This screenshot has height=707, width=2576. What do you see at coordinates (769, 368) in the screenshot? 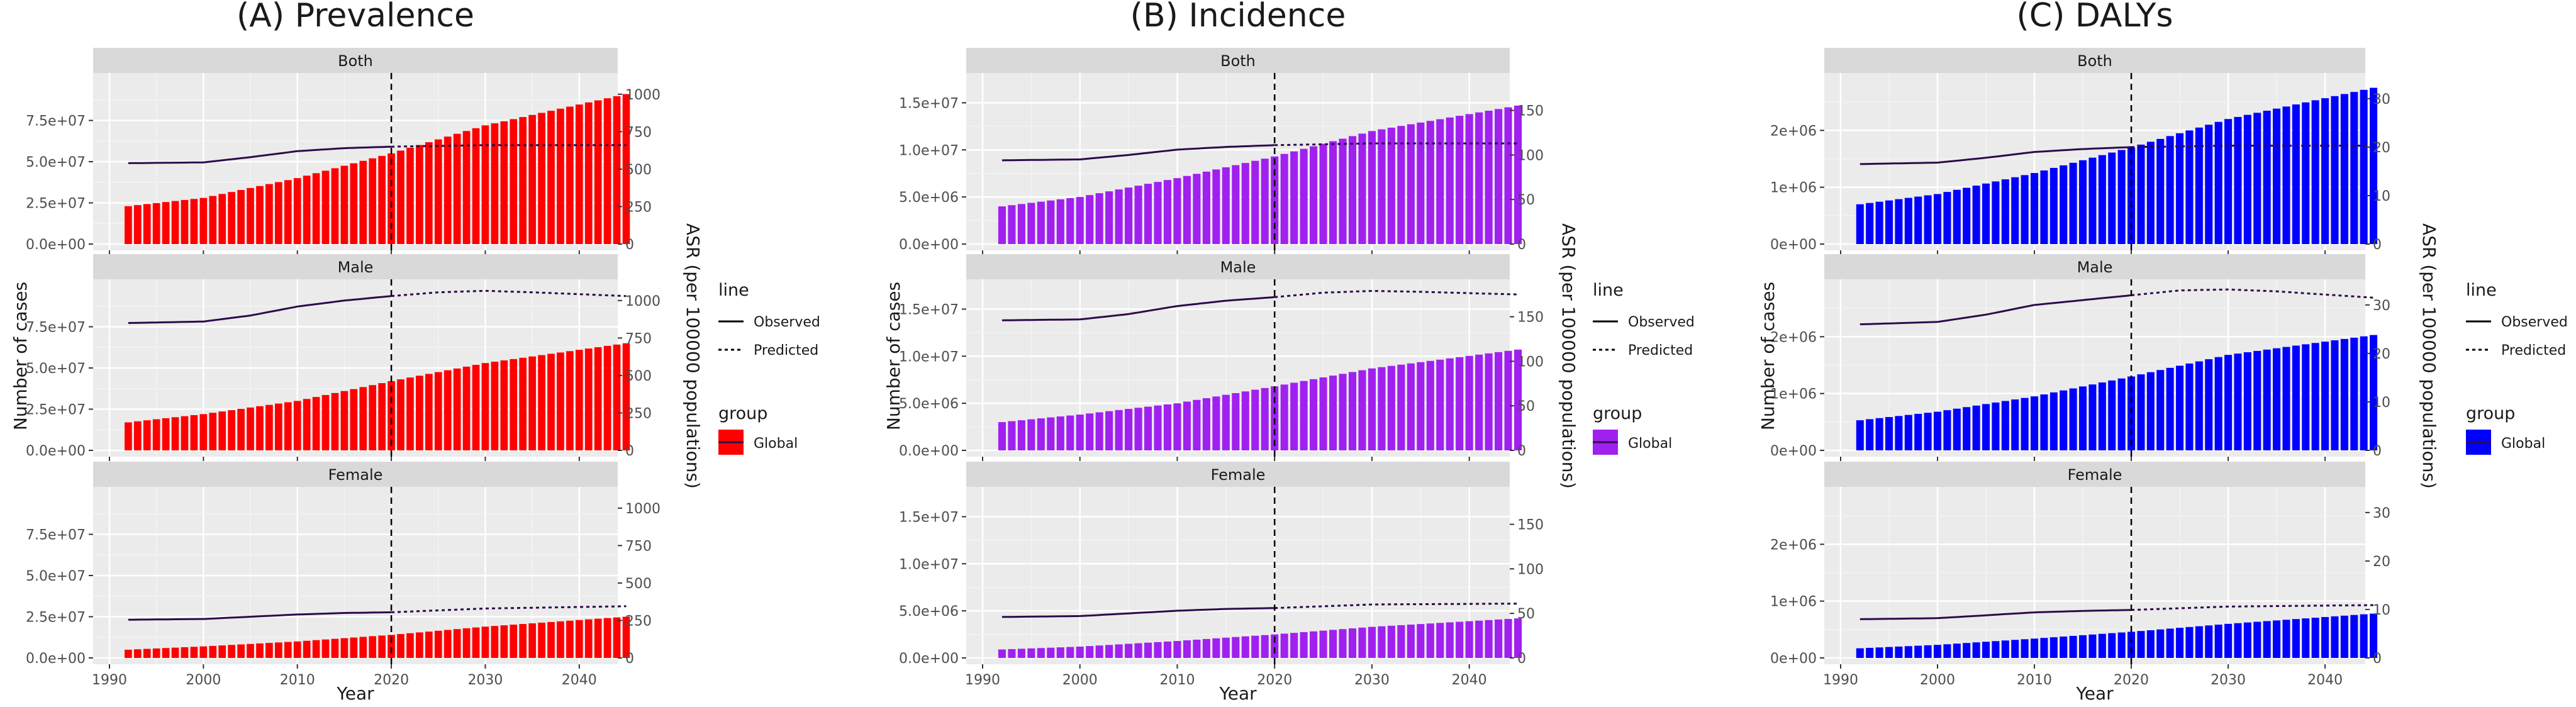
I see `legend: line Observed Predicted group Global` at bounding box center [769, 368].